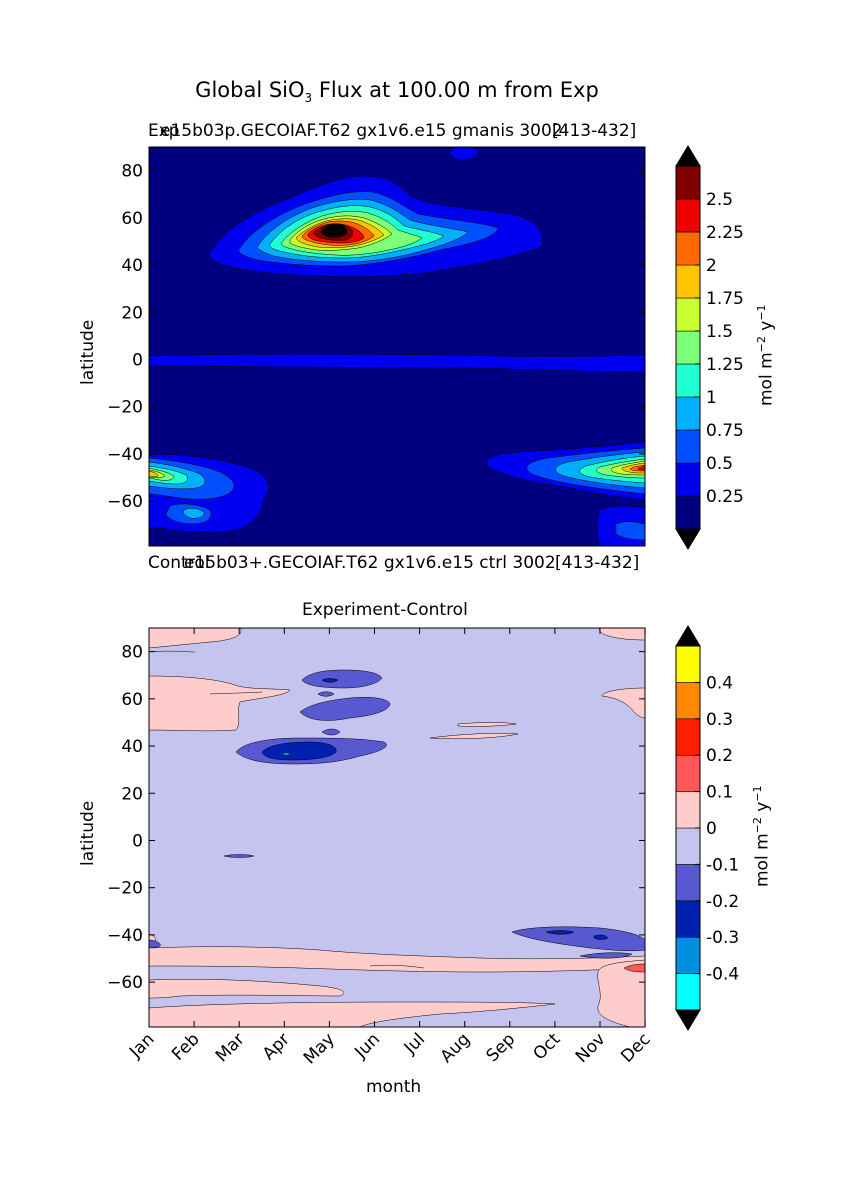 The image size is (859, 1179). I want to click on contour-line-sh, so click(397, 966).